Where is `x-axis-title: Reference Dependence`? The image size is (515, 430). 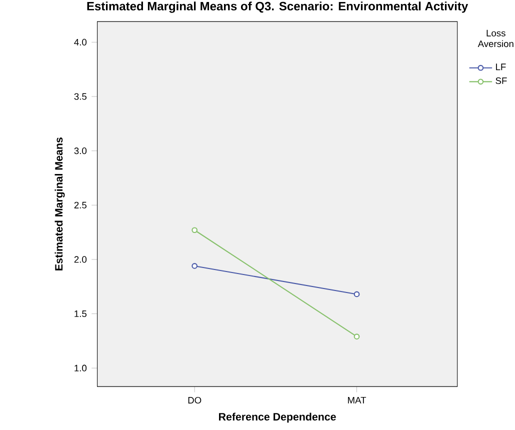 x-axis-title: Reference Dependence is located at coordinates (277, 417).